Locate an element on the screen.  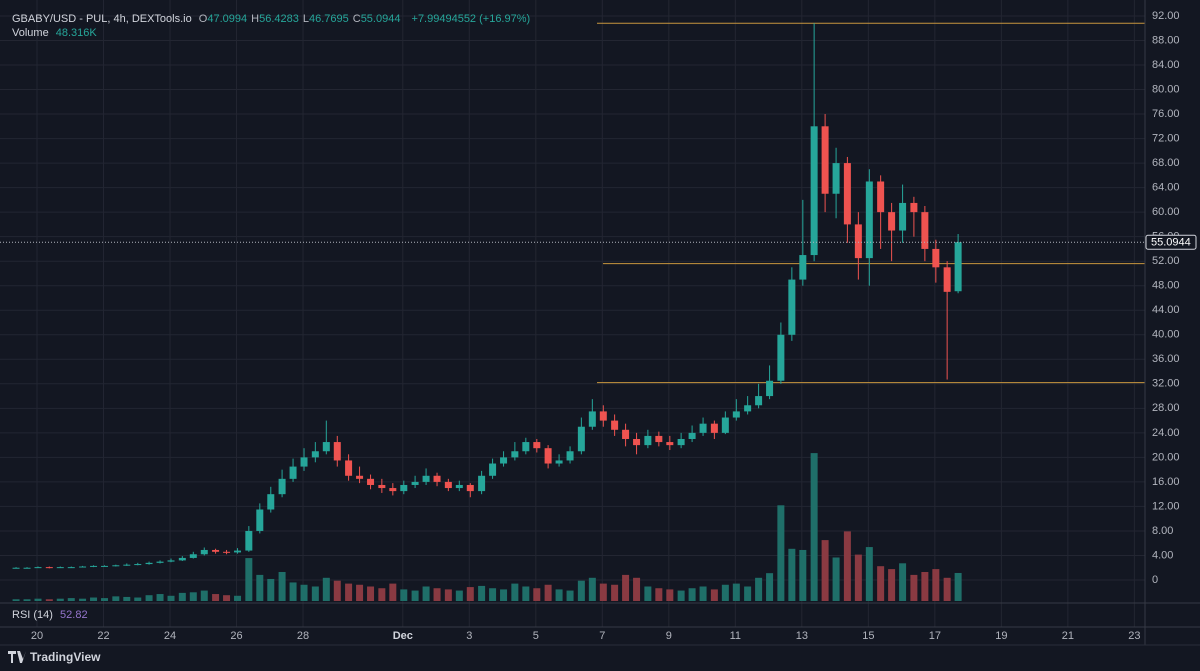
x-tick-label: 13 is located at coordinates (802, 636).